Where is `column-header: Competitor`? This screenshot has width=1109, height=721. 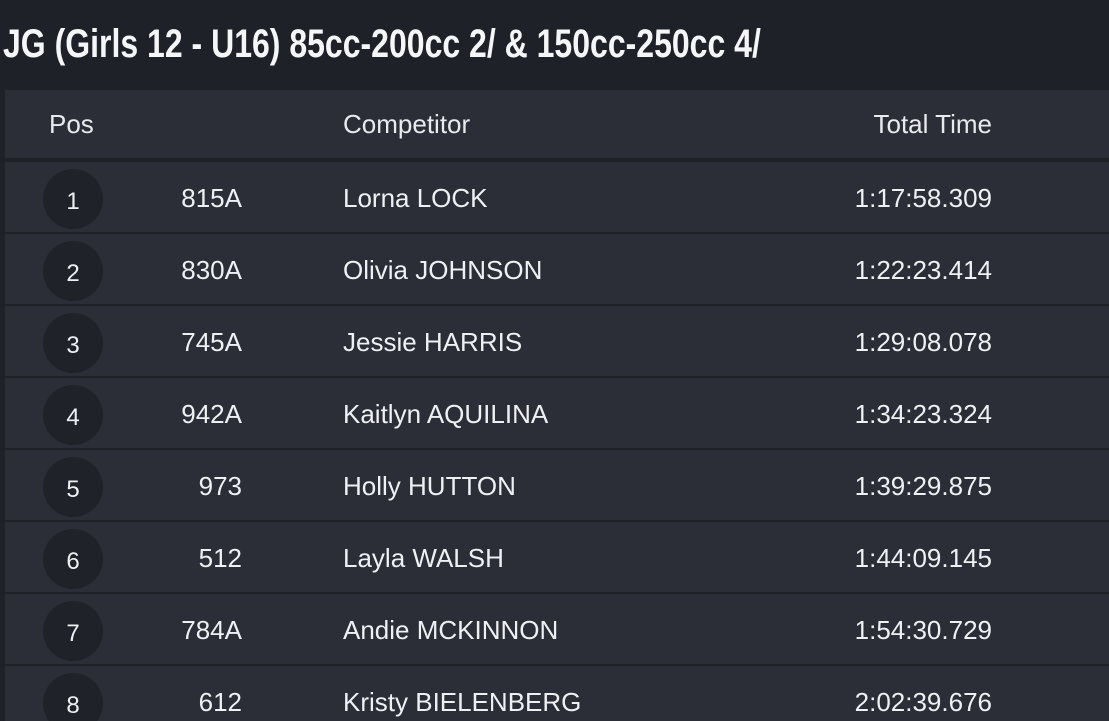 column-header: Competitor is located at coordinates (407, 124).